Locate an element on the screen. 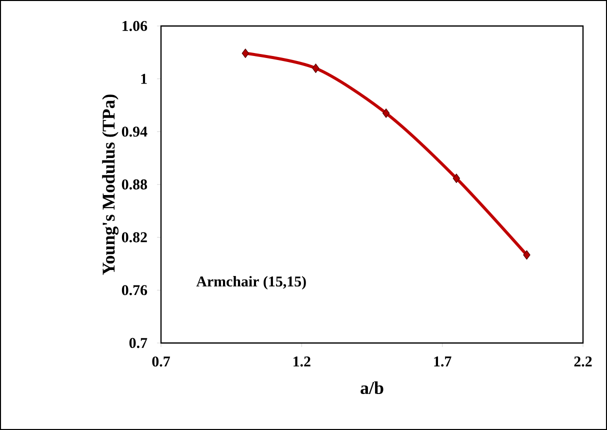 The image size is (607, 430). x-tick-label: 2.2 is located at coordinates (583, 361).